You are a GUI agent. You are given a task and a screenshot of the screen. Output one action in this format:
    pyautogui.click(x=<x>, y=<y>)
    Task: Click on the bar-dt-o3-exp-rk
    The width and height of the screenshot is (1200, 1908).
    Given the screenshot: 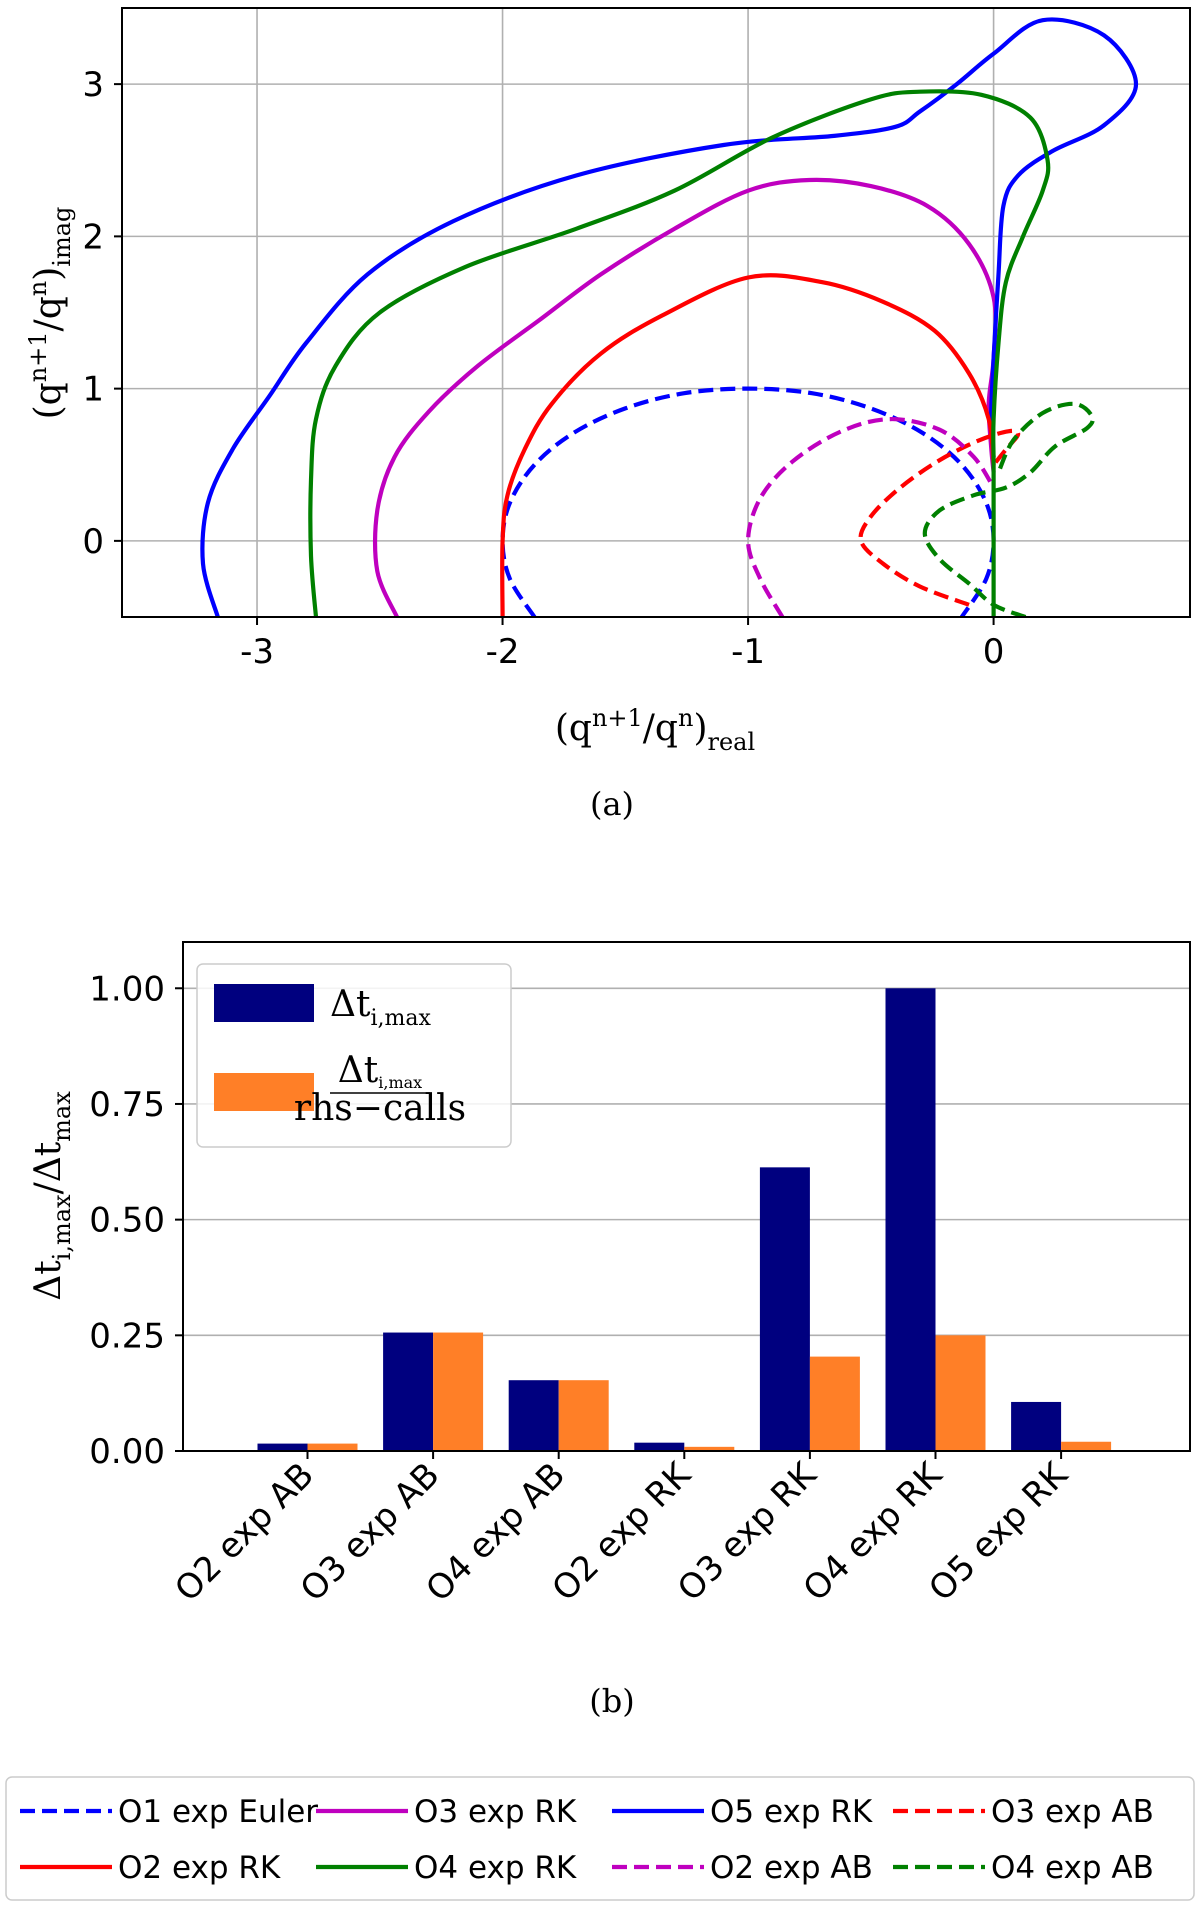 What is the action you would take?
    pyautogui.click(x=784, y=1309)
    